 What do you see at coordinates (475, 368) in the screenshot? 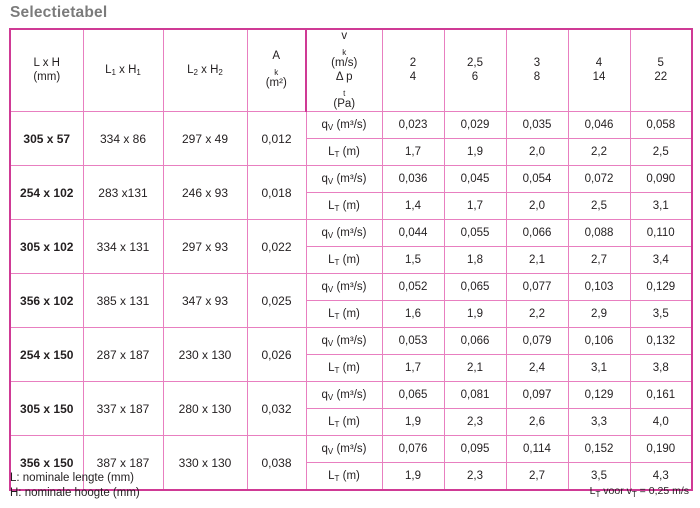
I see `cell-lt-4-1: 2,1` at bounding box center [475, 368].